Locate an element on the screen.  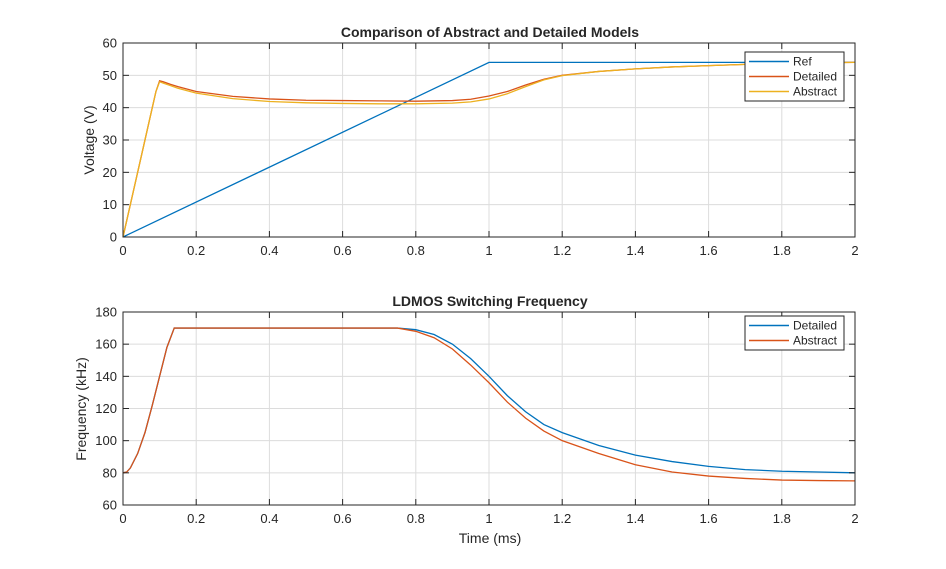
frequency-x-tick-label: 0.4 is located at coordinates (269, 518).